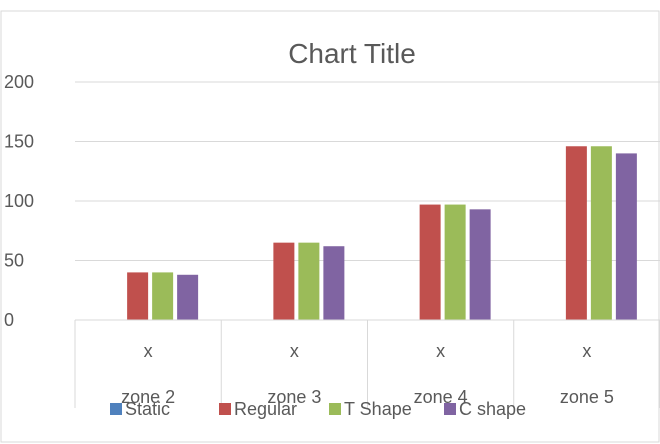 The width and height of the screenshot is (660, 444). Describe the element at coordinates (378, 409) in the screenshot. I see `legend-label: T Shape` at that location.